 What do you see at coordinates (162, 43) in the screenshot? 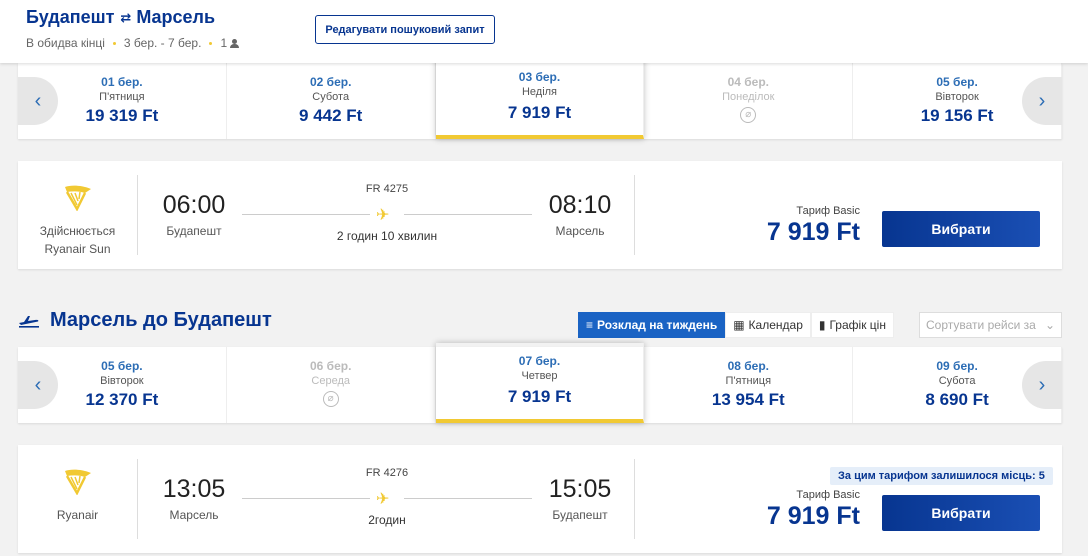
I see `trip-dates: 3 бер. - 7 бер.` at bounding box center [162, 43].